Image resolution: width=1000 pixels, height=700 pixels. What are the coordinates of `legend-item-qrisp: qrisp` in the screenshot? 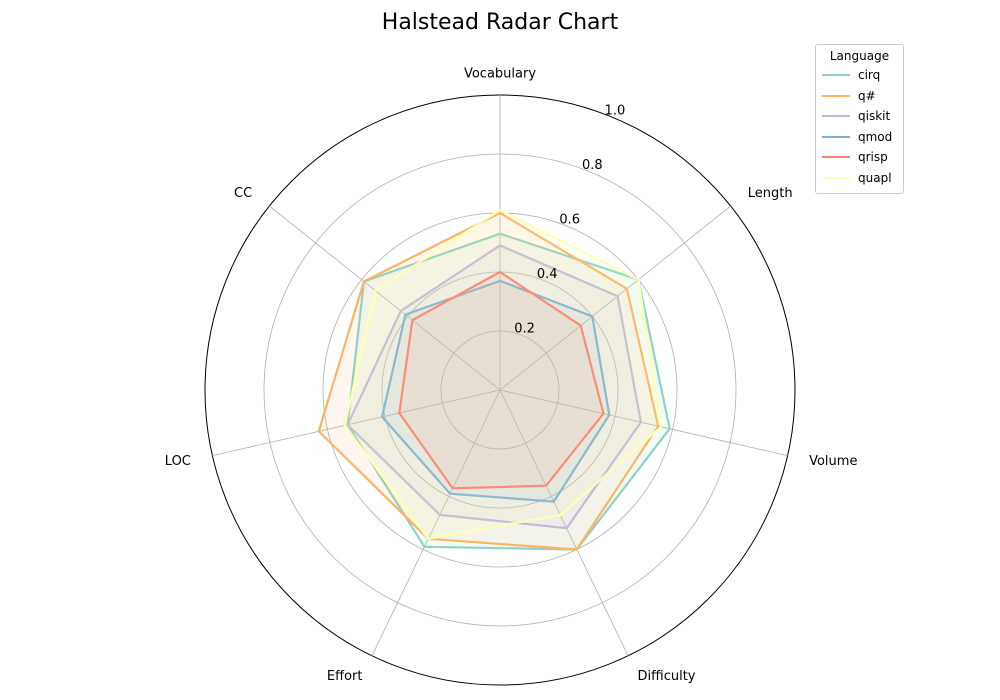 It's located at (859, 157).